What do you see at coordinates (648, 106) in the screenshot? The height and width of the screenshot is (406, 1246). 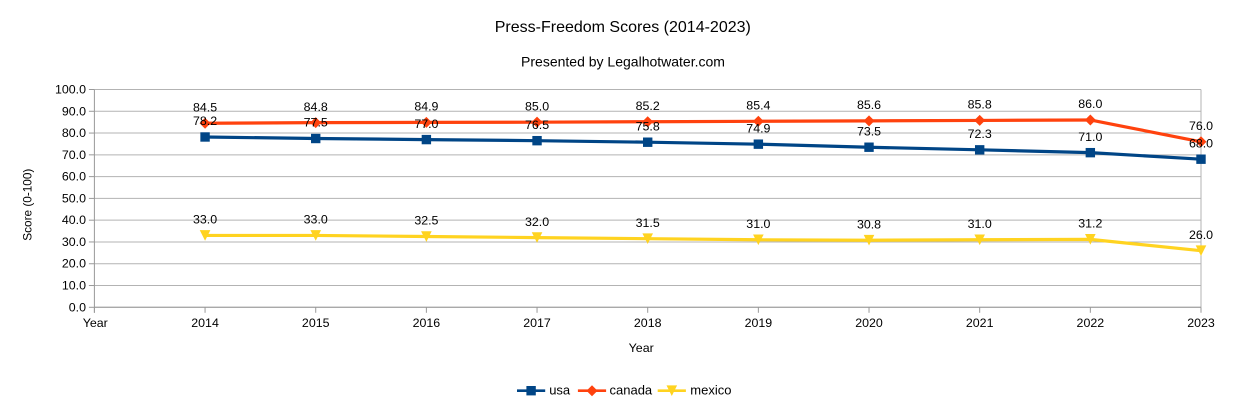 I see `svg-text: 85.2` at bounding box center [648, 106].